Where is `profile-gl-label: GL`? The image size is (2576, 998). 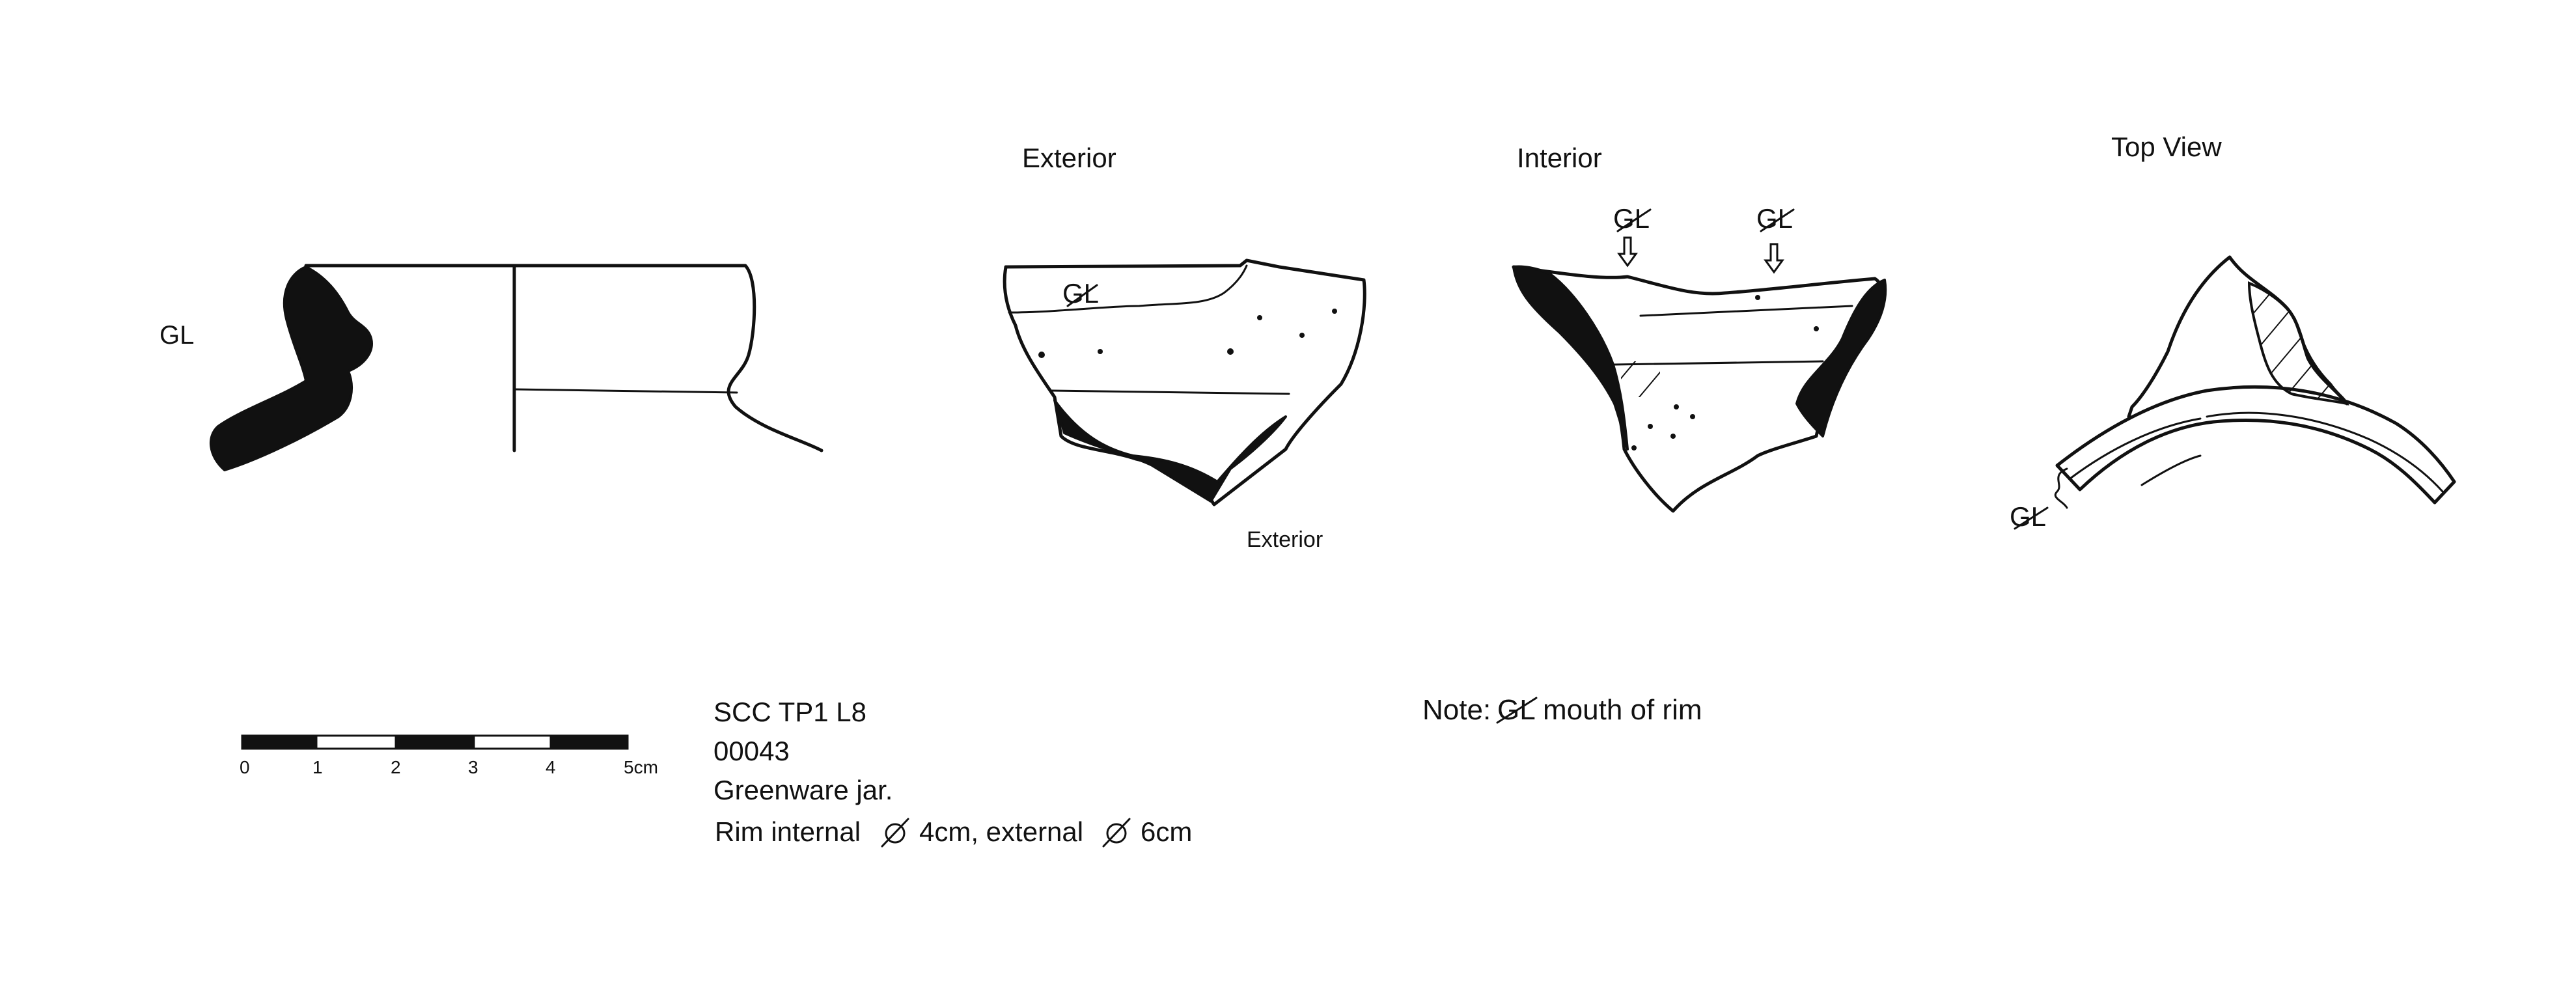 profile-gl-label: GL is located at coordinates (176, 335).